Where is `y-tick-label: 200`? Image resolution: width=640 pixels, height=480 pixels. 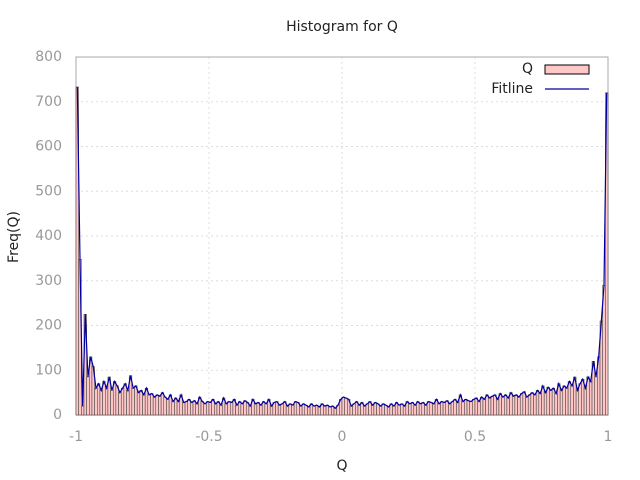
y-tick-label: 200 is located at coordinates (48, 326).